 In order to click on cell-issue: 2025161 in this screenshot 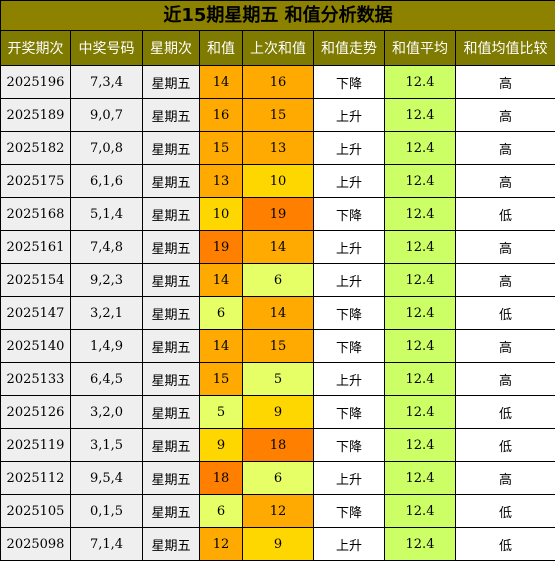, I will do `click(36, 247)`.